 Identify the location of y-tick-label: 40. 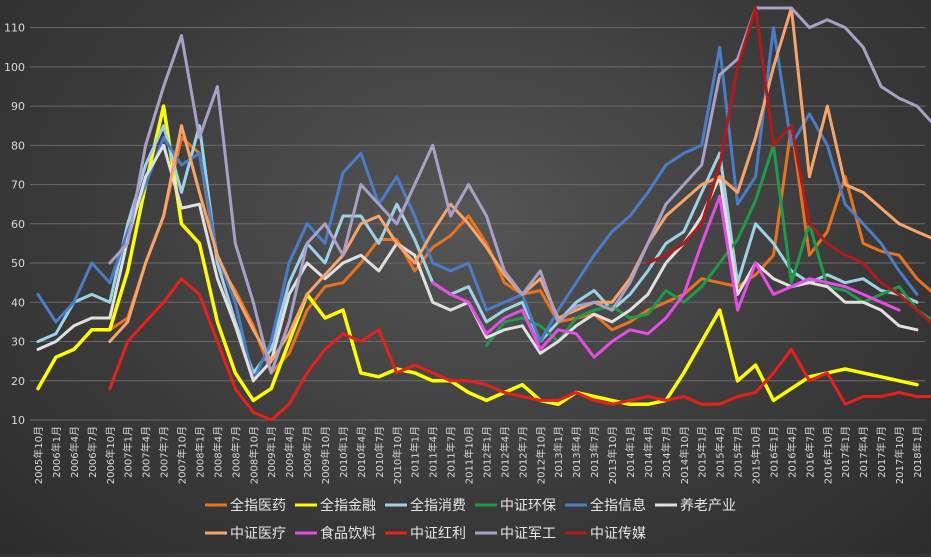
(18, 302).